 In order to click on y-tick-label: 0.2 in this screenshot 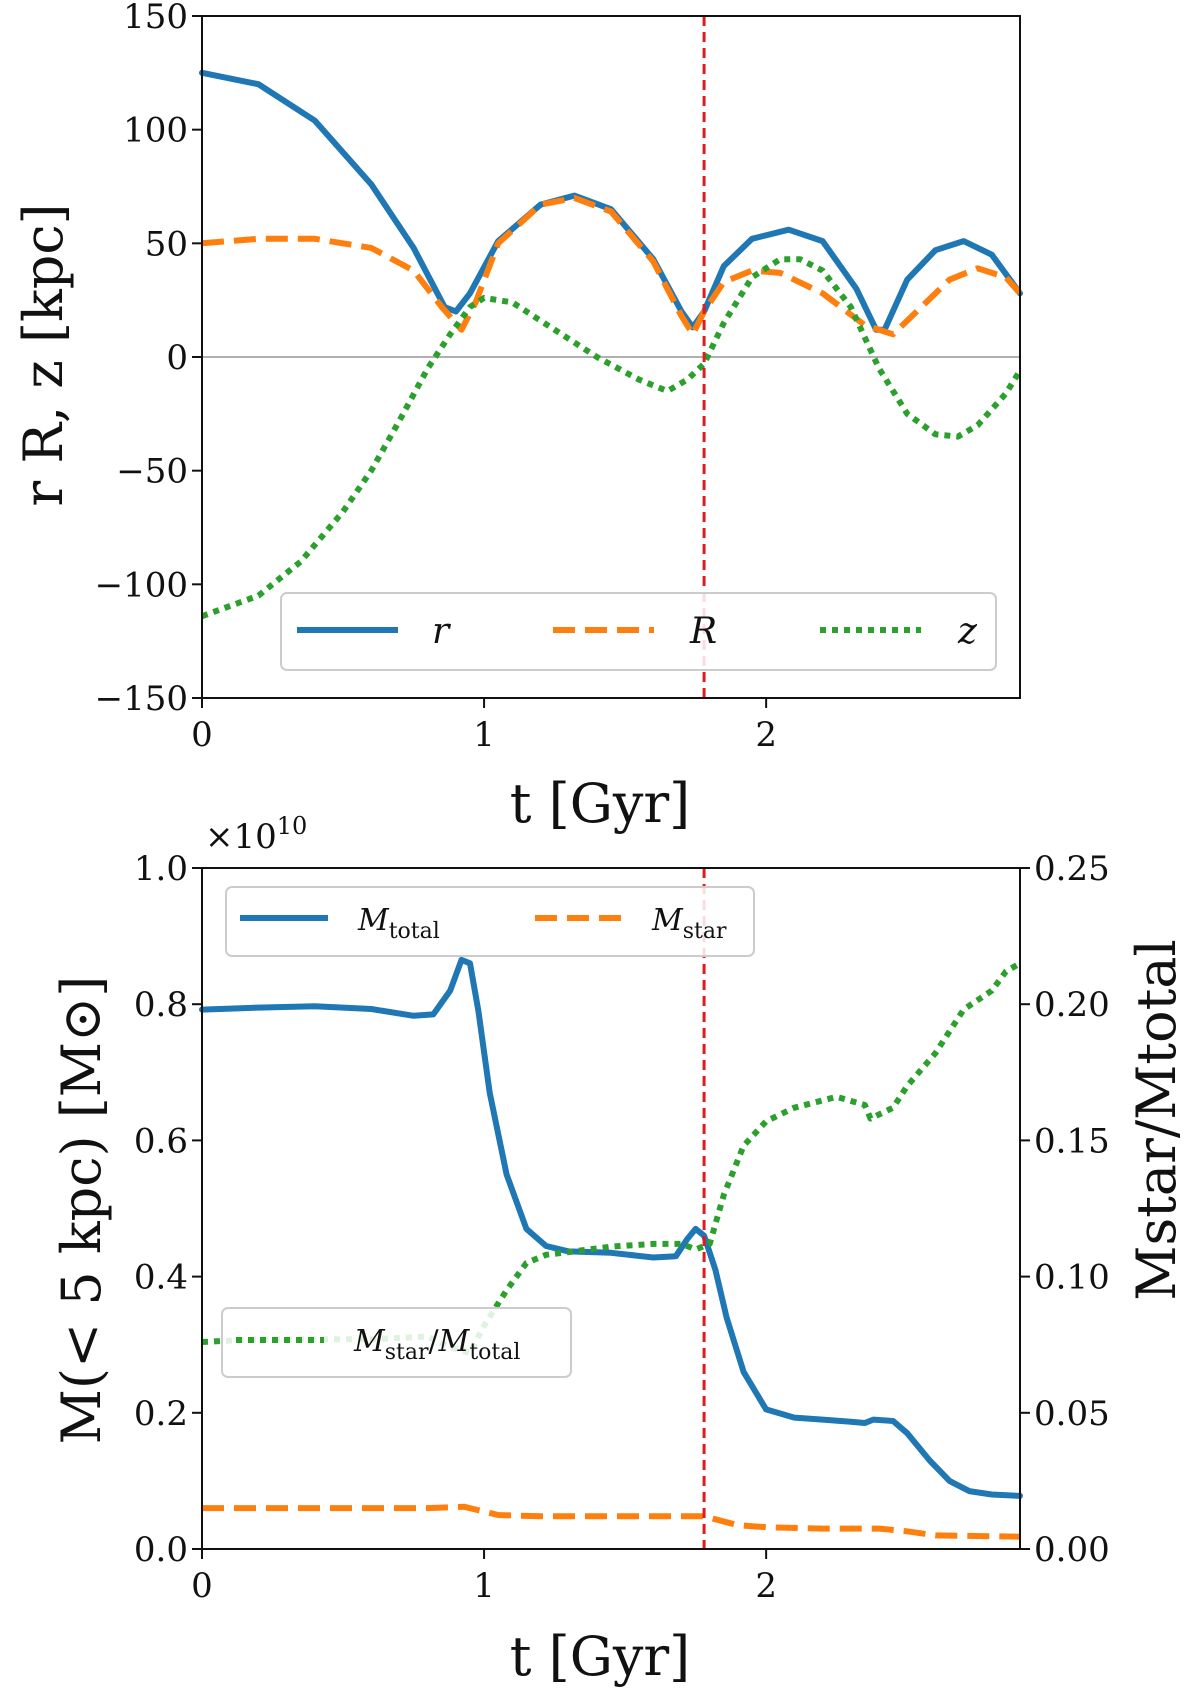, I will do `click(161, 1414)`.